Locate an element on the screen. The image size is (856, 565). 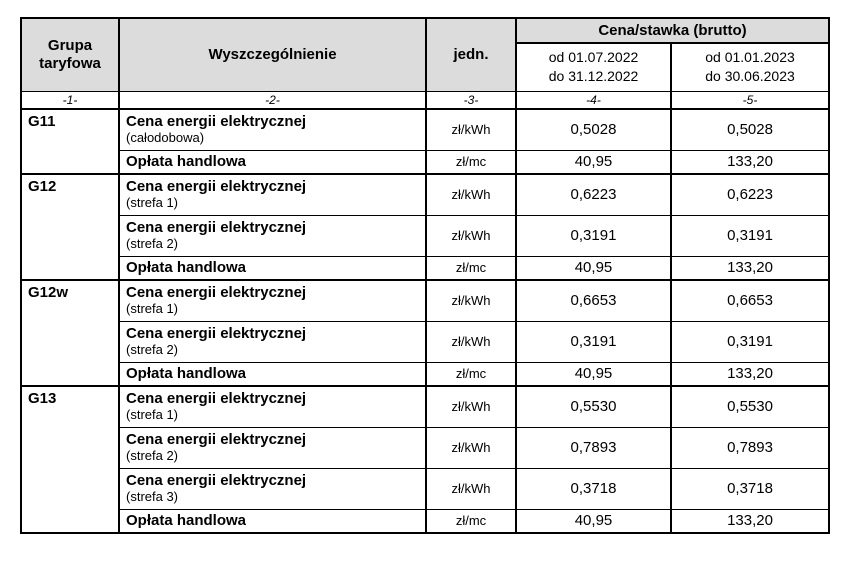
header-period-1: od 01.07.2022 do 31.12.2022 is located at coordinates (593, 67).